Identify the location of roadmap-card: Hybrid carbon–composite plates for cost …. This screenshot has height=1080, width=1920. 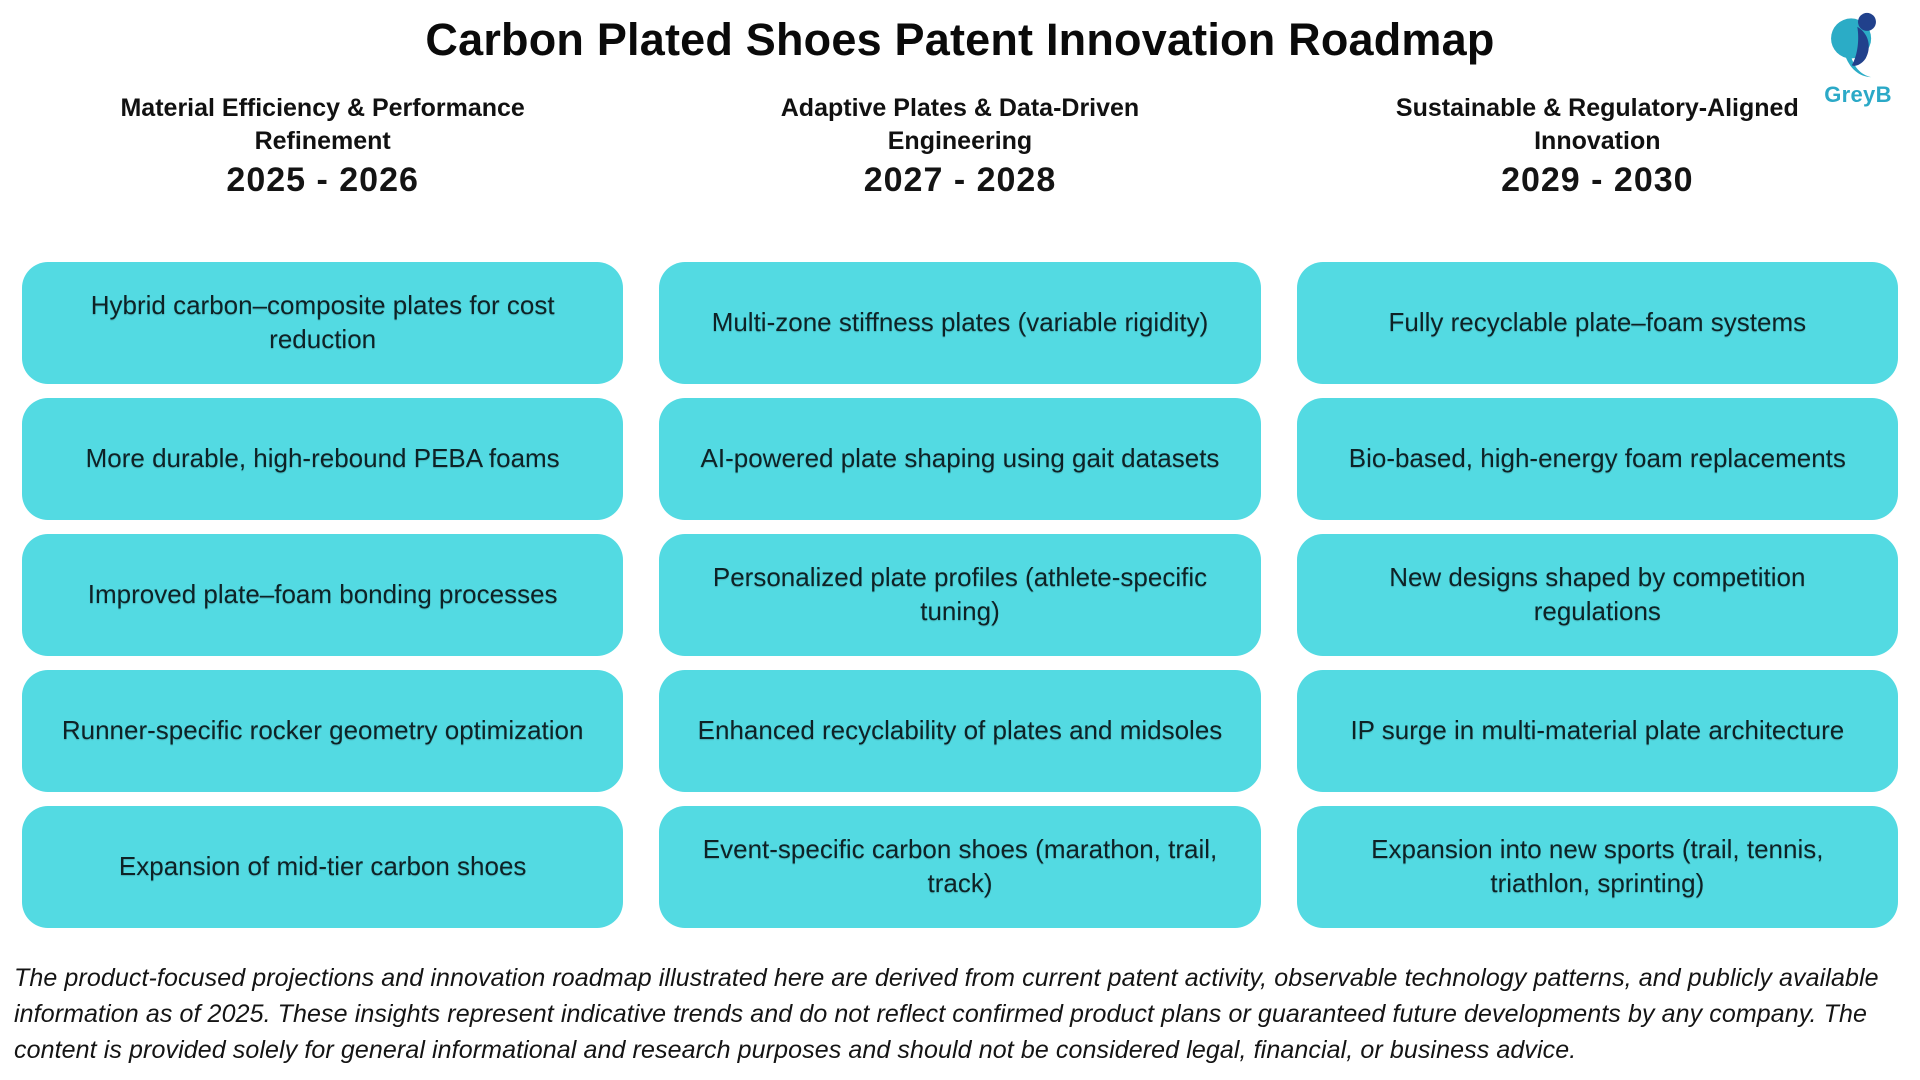
(323, 323).